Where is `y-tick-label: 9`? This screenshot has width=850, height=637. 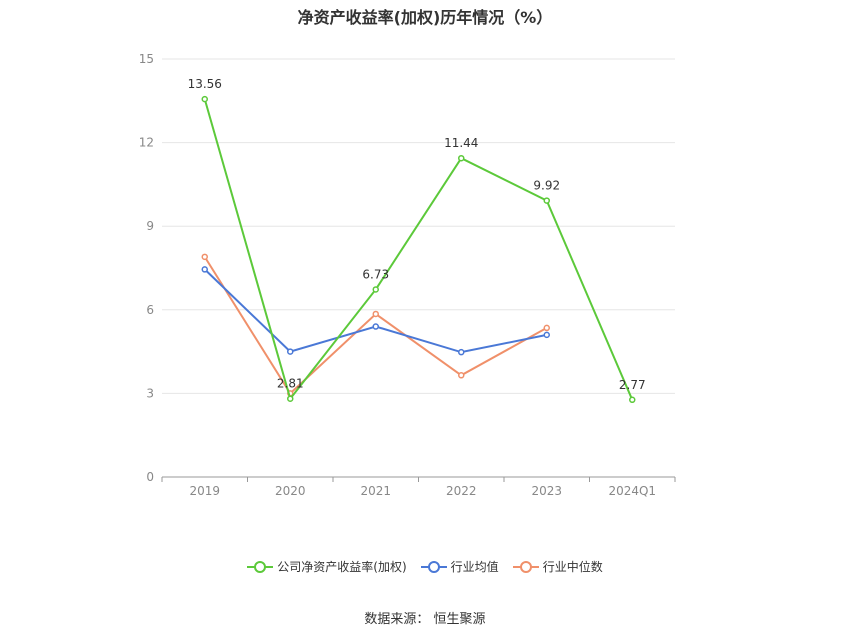
y-tick-label: 9 is located at coordinates (150, 226).